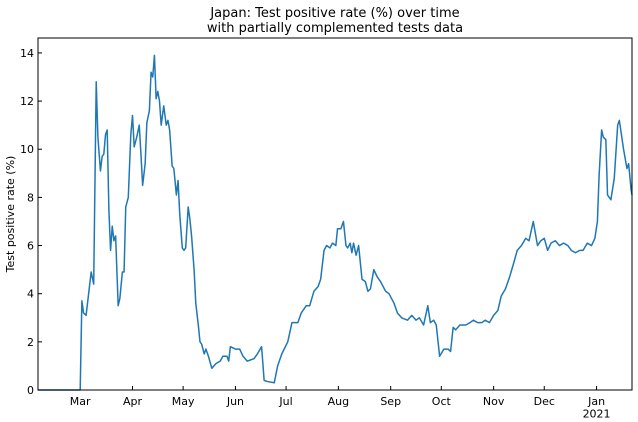  Describe the element at coordinates (27, 53) in the screenshot. I see `y-tick-label: 14` at that location.